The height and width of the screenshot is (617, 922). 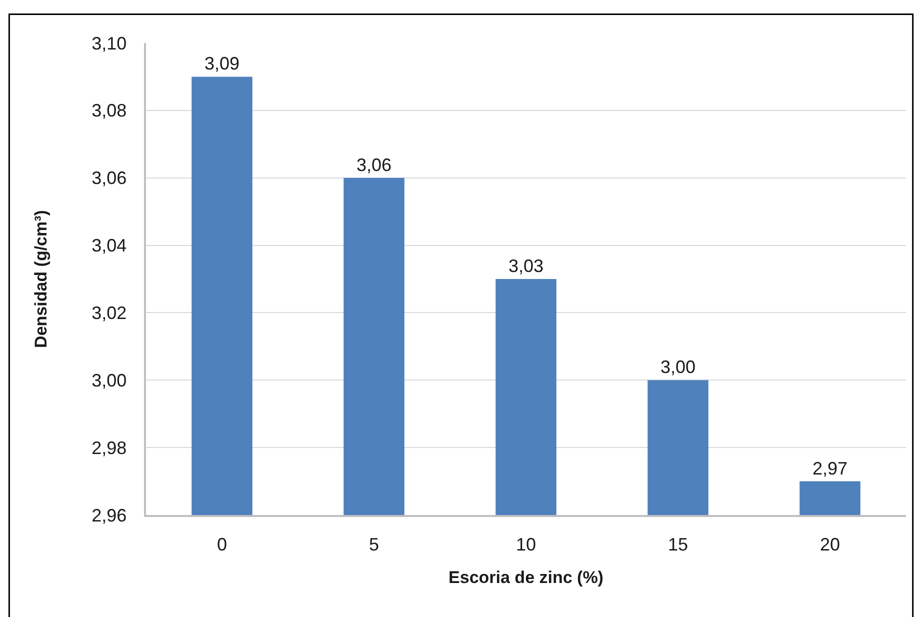 I want to click on y-tick-label: 3,04, so click(x=109, y=246).